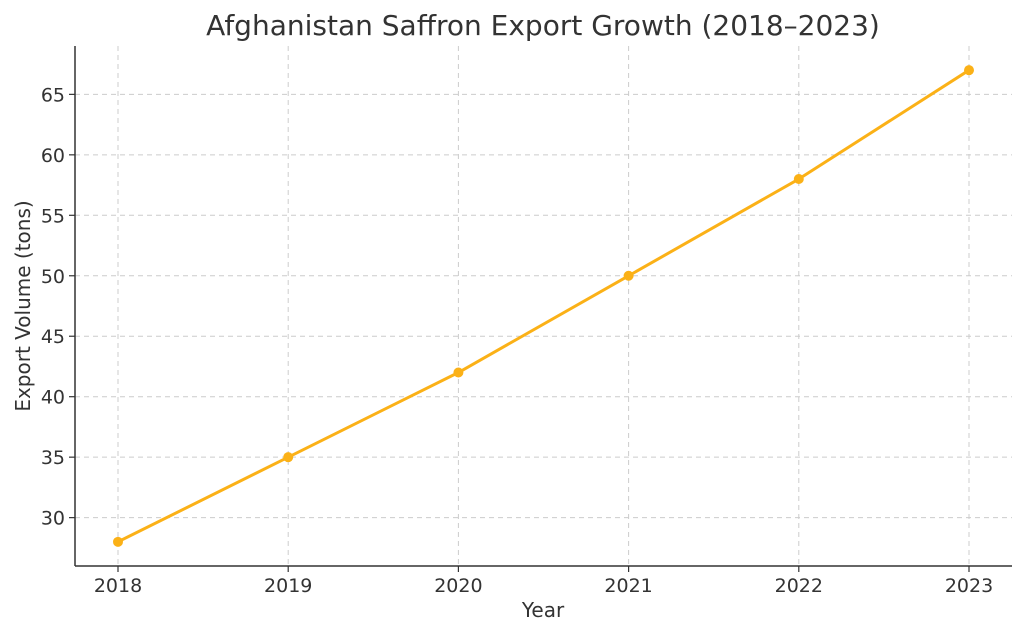  What do you see at coordinates (53, 398) in the screenshot?
I see `y-tick-label: 40` at bounding box center [53, 398].